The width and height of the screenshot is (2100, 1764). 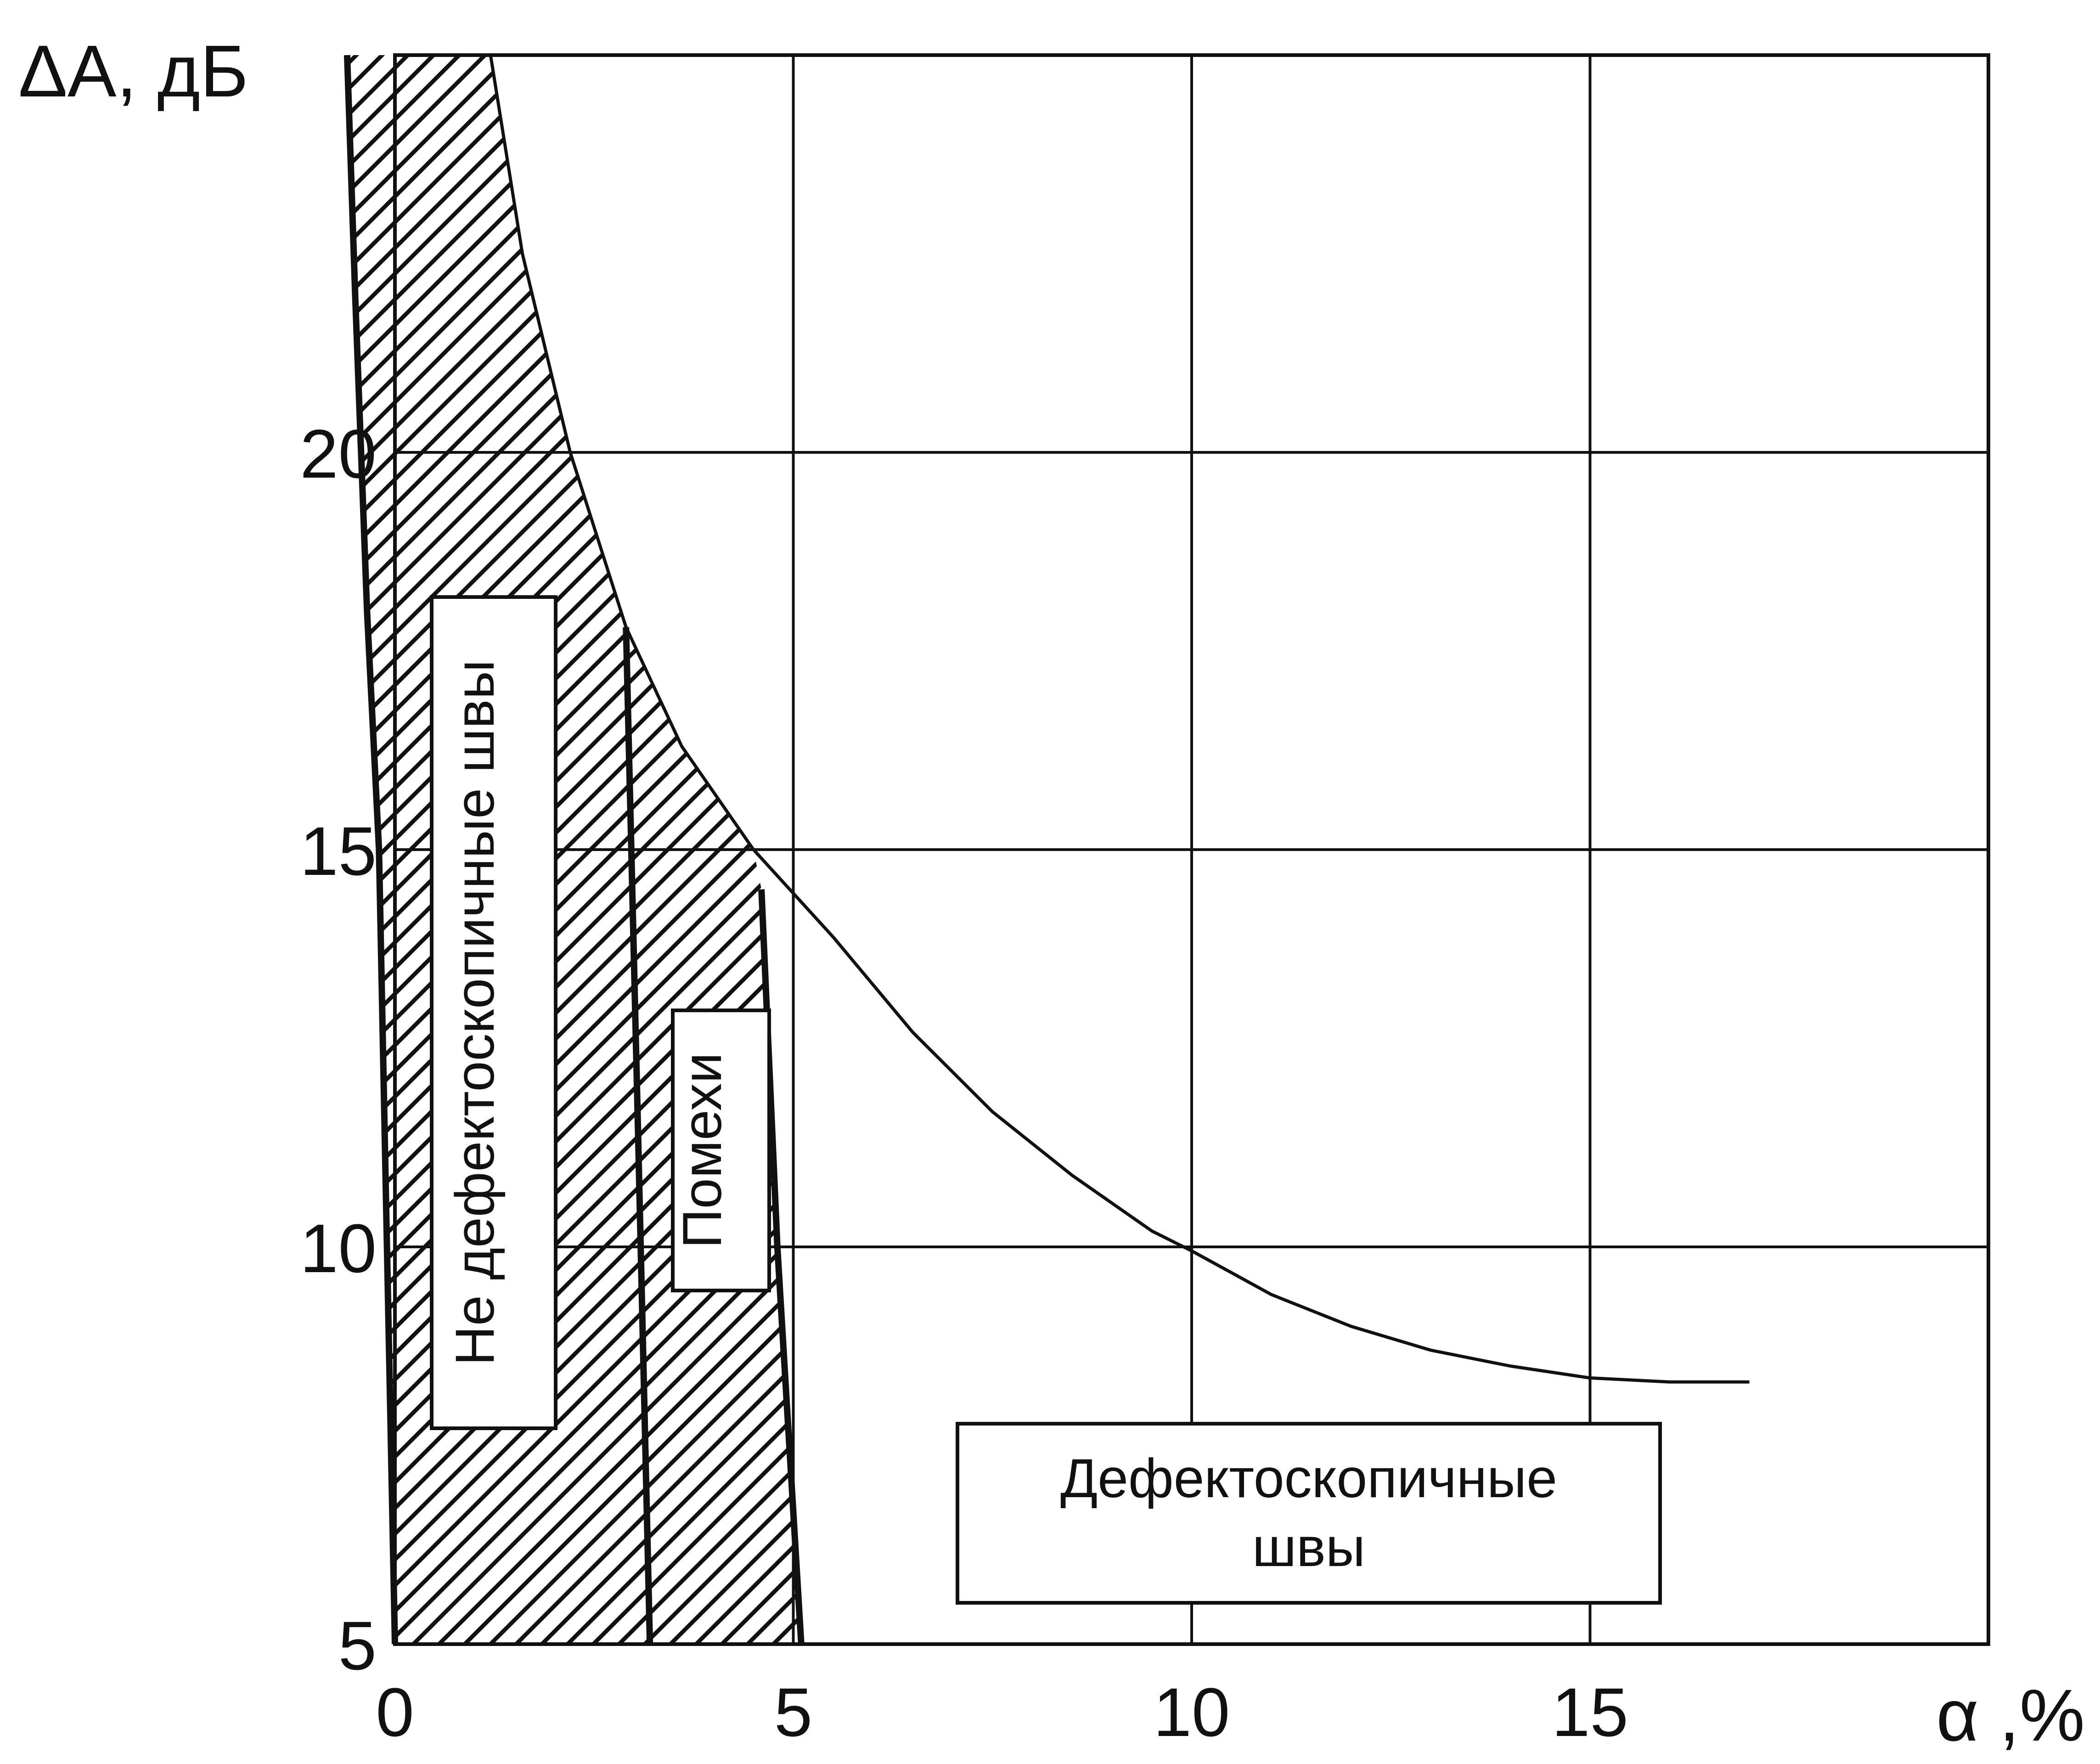 What do you see at coordinates (395, 1712) in the screenshot?
I see `x-tick-label: 0` at bounding box center [395, 1712].